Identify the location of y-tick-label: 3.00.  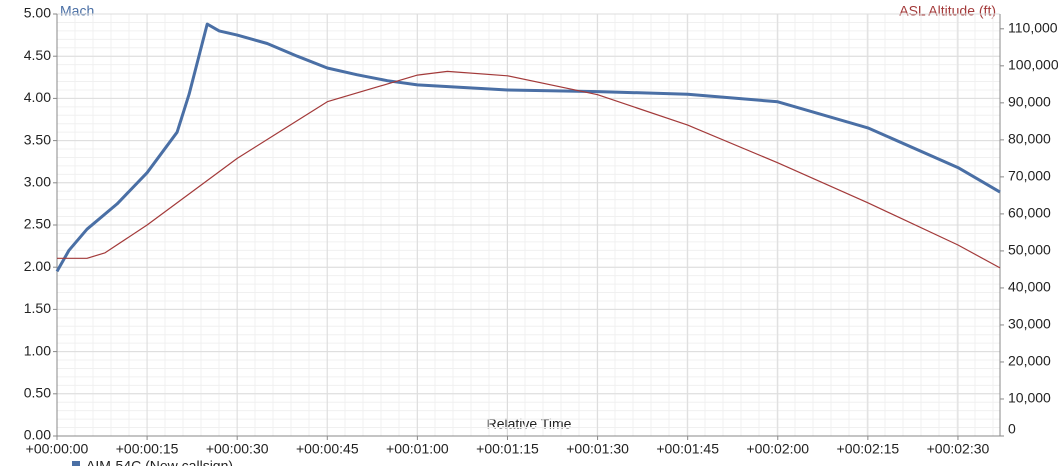
(37, 182).